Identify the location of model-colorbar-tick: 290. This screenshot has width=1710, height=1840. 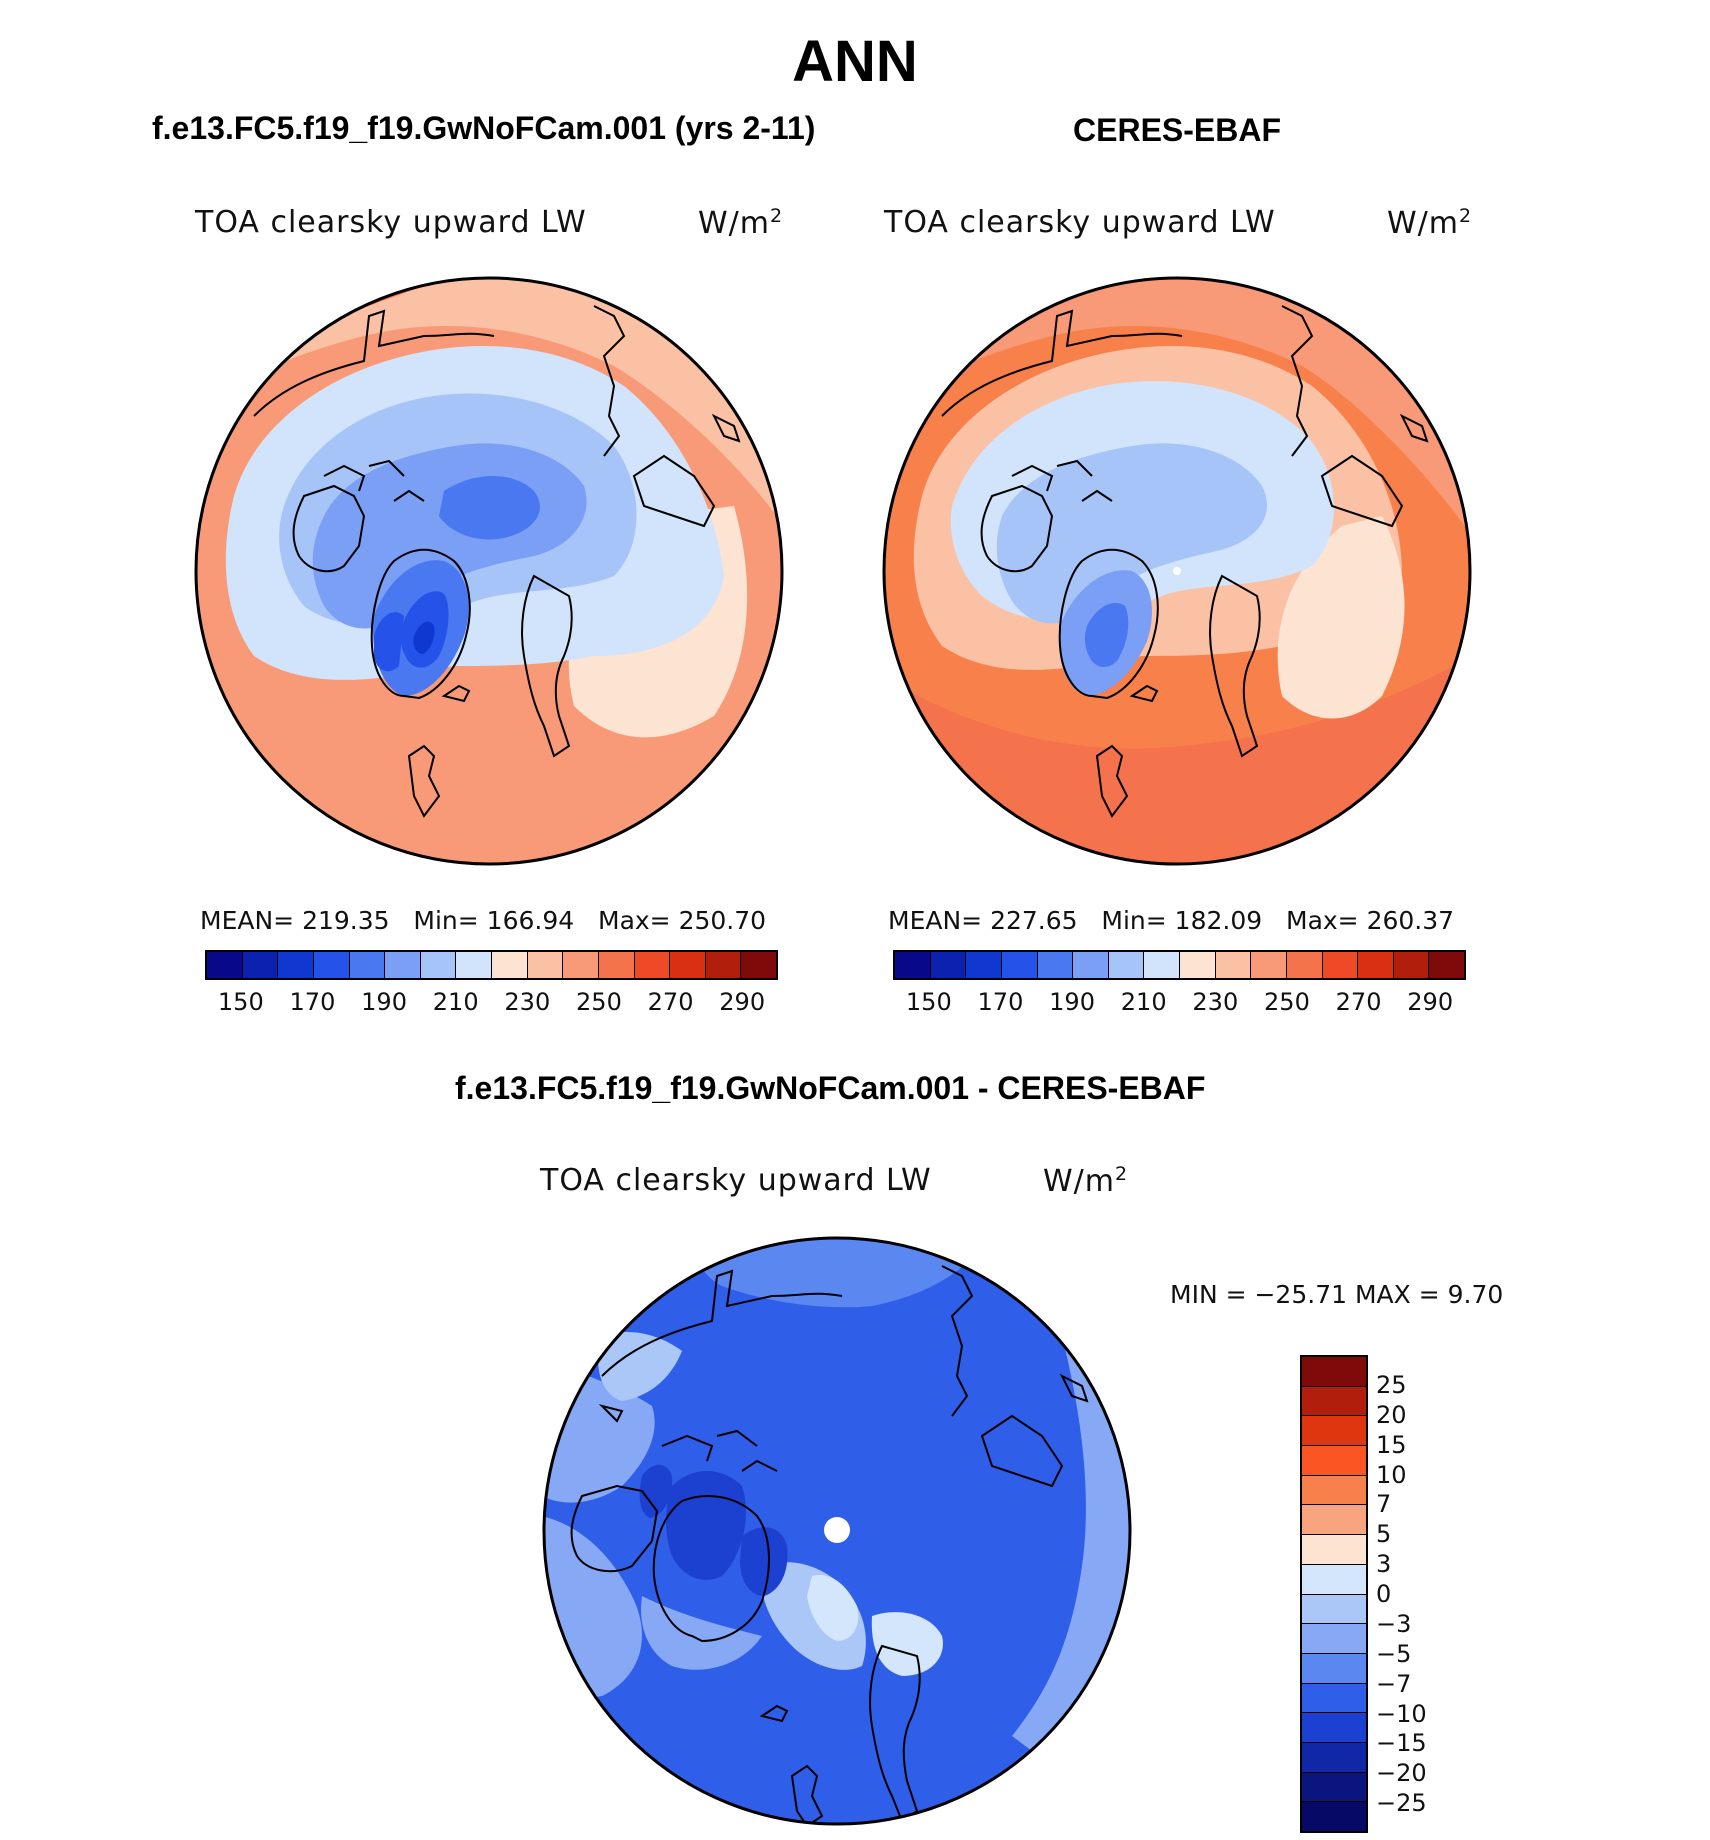
(742, 1002).